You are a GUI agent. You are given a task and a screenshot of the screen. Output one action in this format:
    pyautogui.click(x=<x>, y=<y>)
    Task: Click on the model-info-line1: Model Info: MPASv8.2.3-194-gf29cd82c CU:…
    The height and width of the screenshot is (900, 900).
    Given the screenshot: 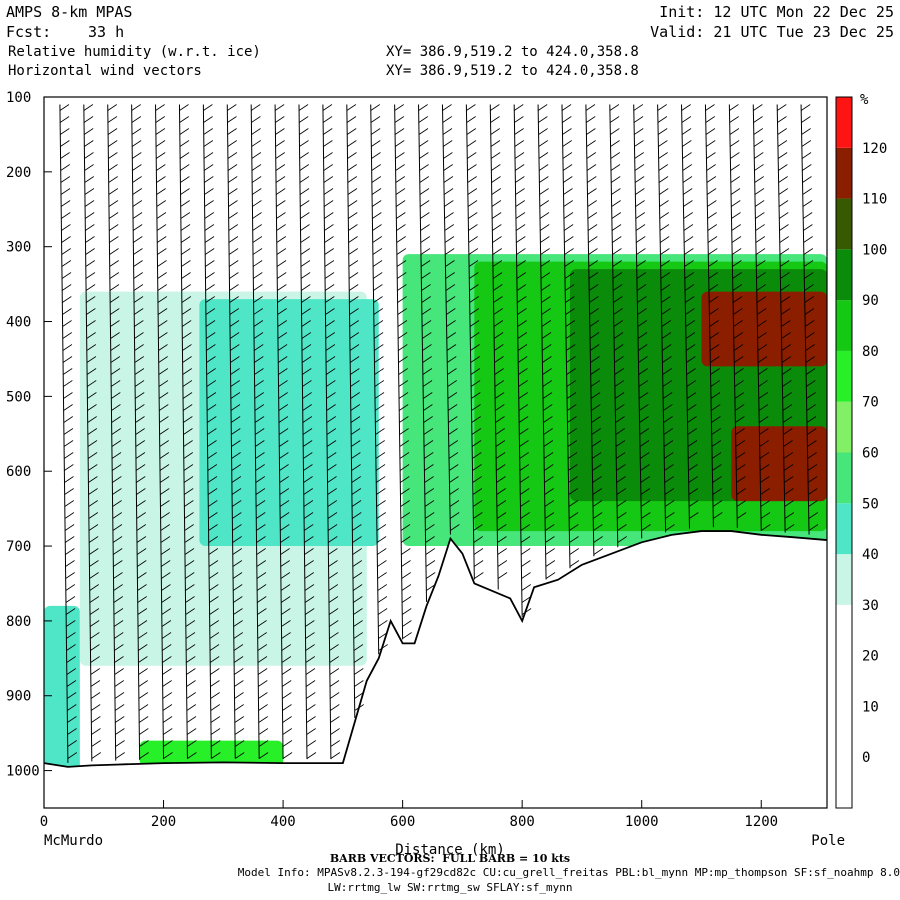 What is the action you would take?
    pyautogui.click(x=568, y=872)
    